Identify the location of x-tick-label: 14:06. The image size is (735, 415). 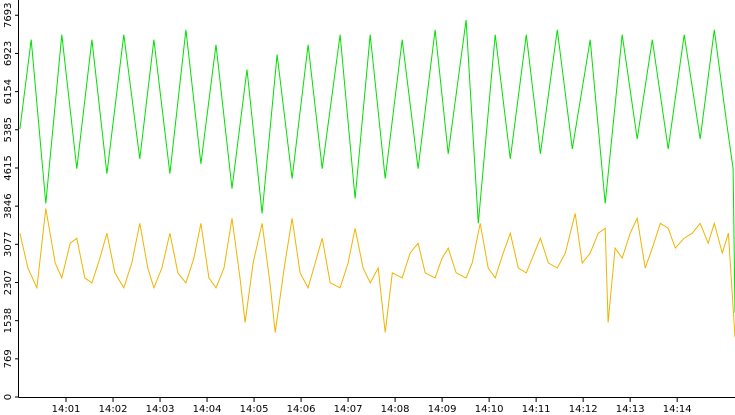
(301, 409).